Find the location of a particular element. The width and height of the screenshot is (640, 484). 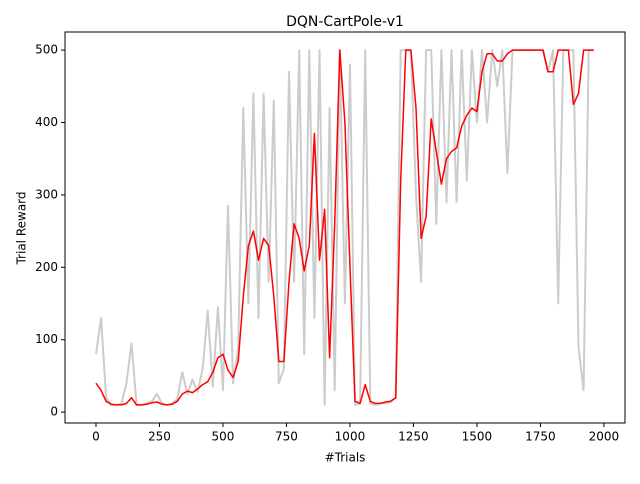

y-tick-label: 100 is located at coordinates (46, 339).